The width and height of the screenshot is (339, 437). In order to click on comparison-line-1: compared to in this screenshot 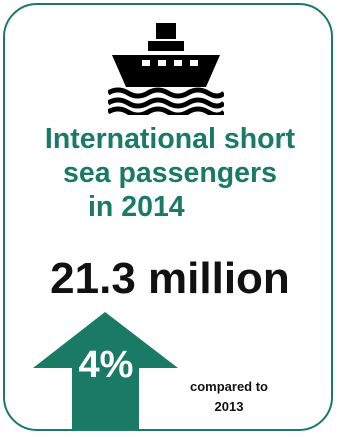, I will do `click(228, 386)`.